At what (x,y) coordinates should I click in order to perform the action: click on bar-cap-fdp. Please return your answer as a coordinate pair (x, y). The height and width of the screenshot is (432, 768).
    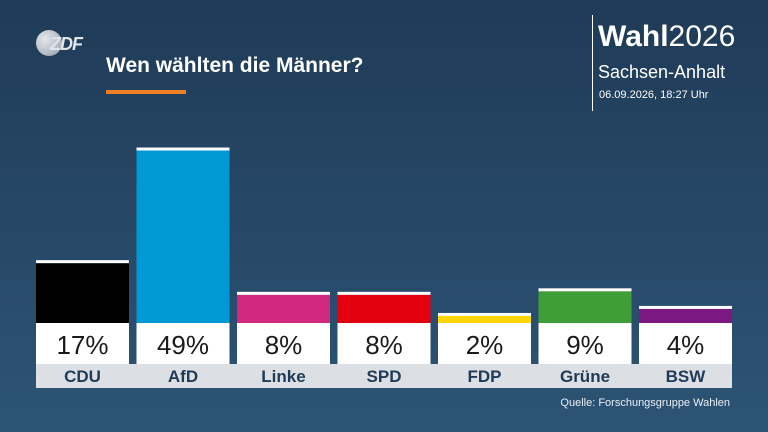
    Looking at the image, I should click on (484, 314).